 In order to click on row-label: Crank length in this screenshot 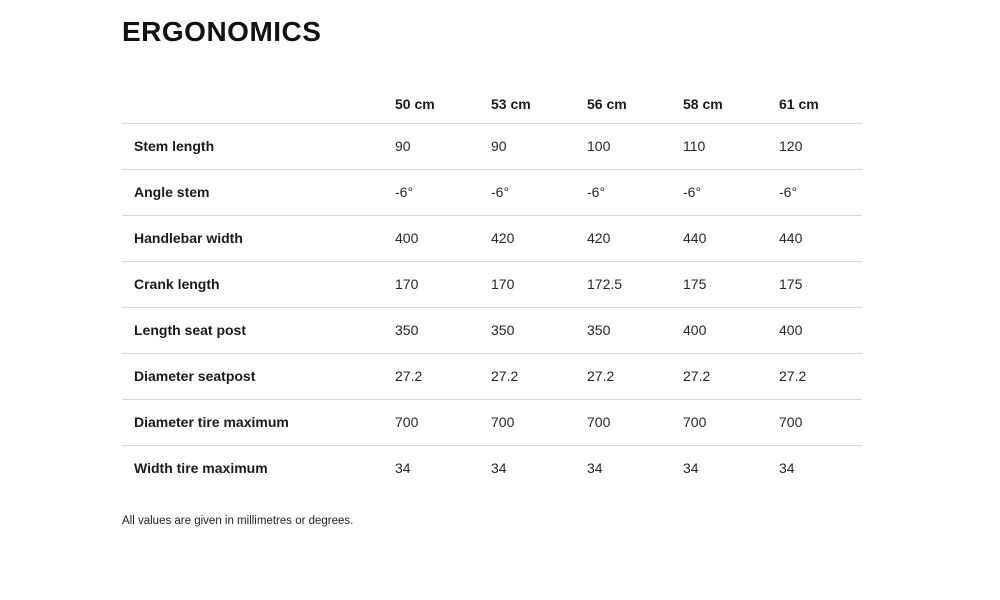, I will do `click(258, 284)`.